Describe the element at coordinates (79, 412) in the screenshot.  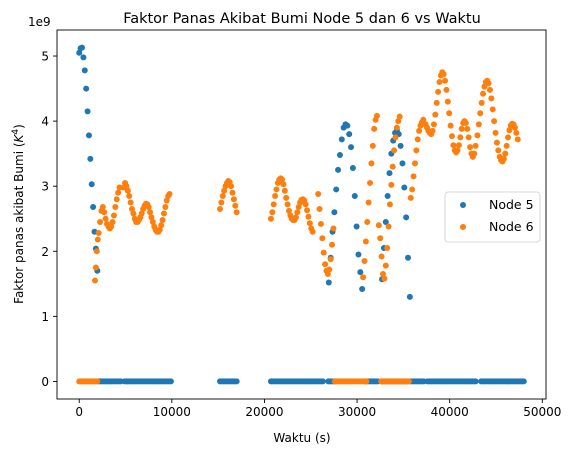
I see `x-tick-label: 0` at that location.